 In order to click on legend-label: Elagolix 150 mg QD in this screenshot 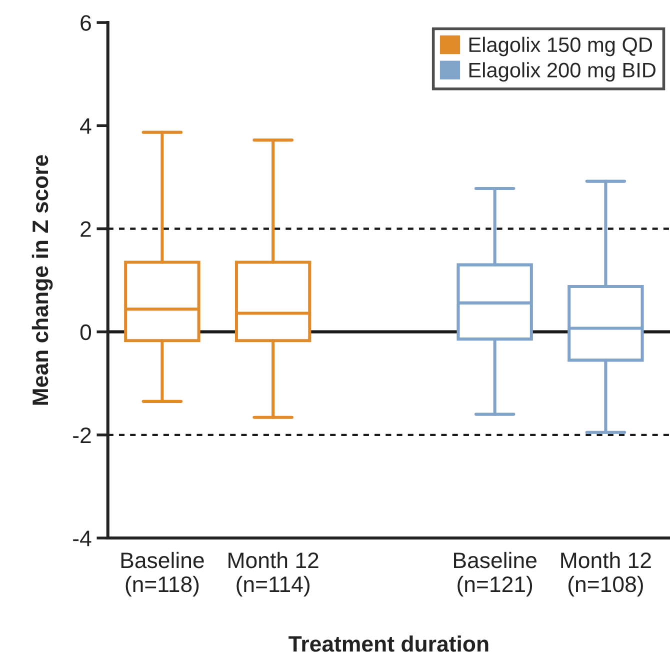, I will do `click(560, 46)`.